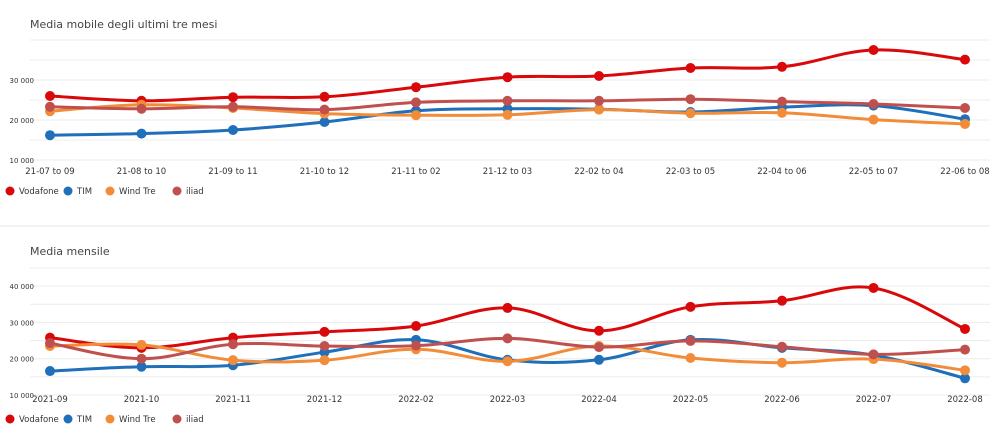 The width and height of the screenshot is (1000, 437). Describe the element at coordinates (195, 420) in the screenshot. I see `legend-label: iliad` at that location.